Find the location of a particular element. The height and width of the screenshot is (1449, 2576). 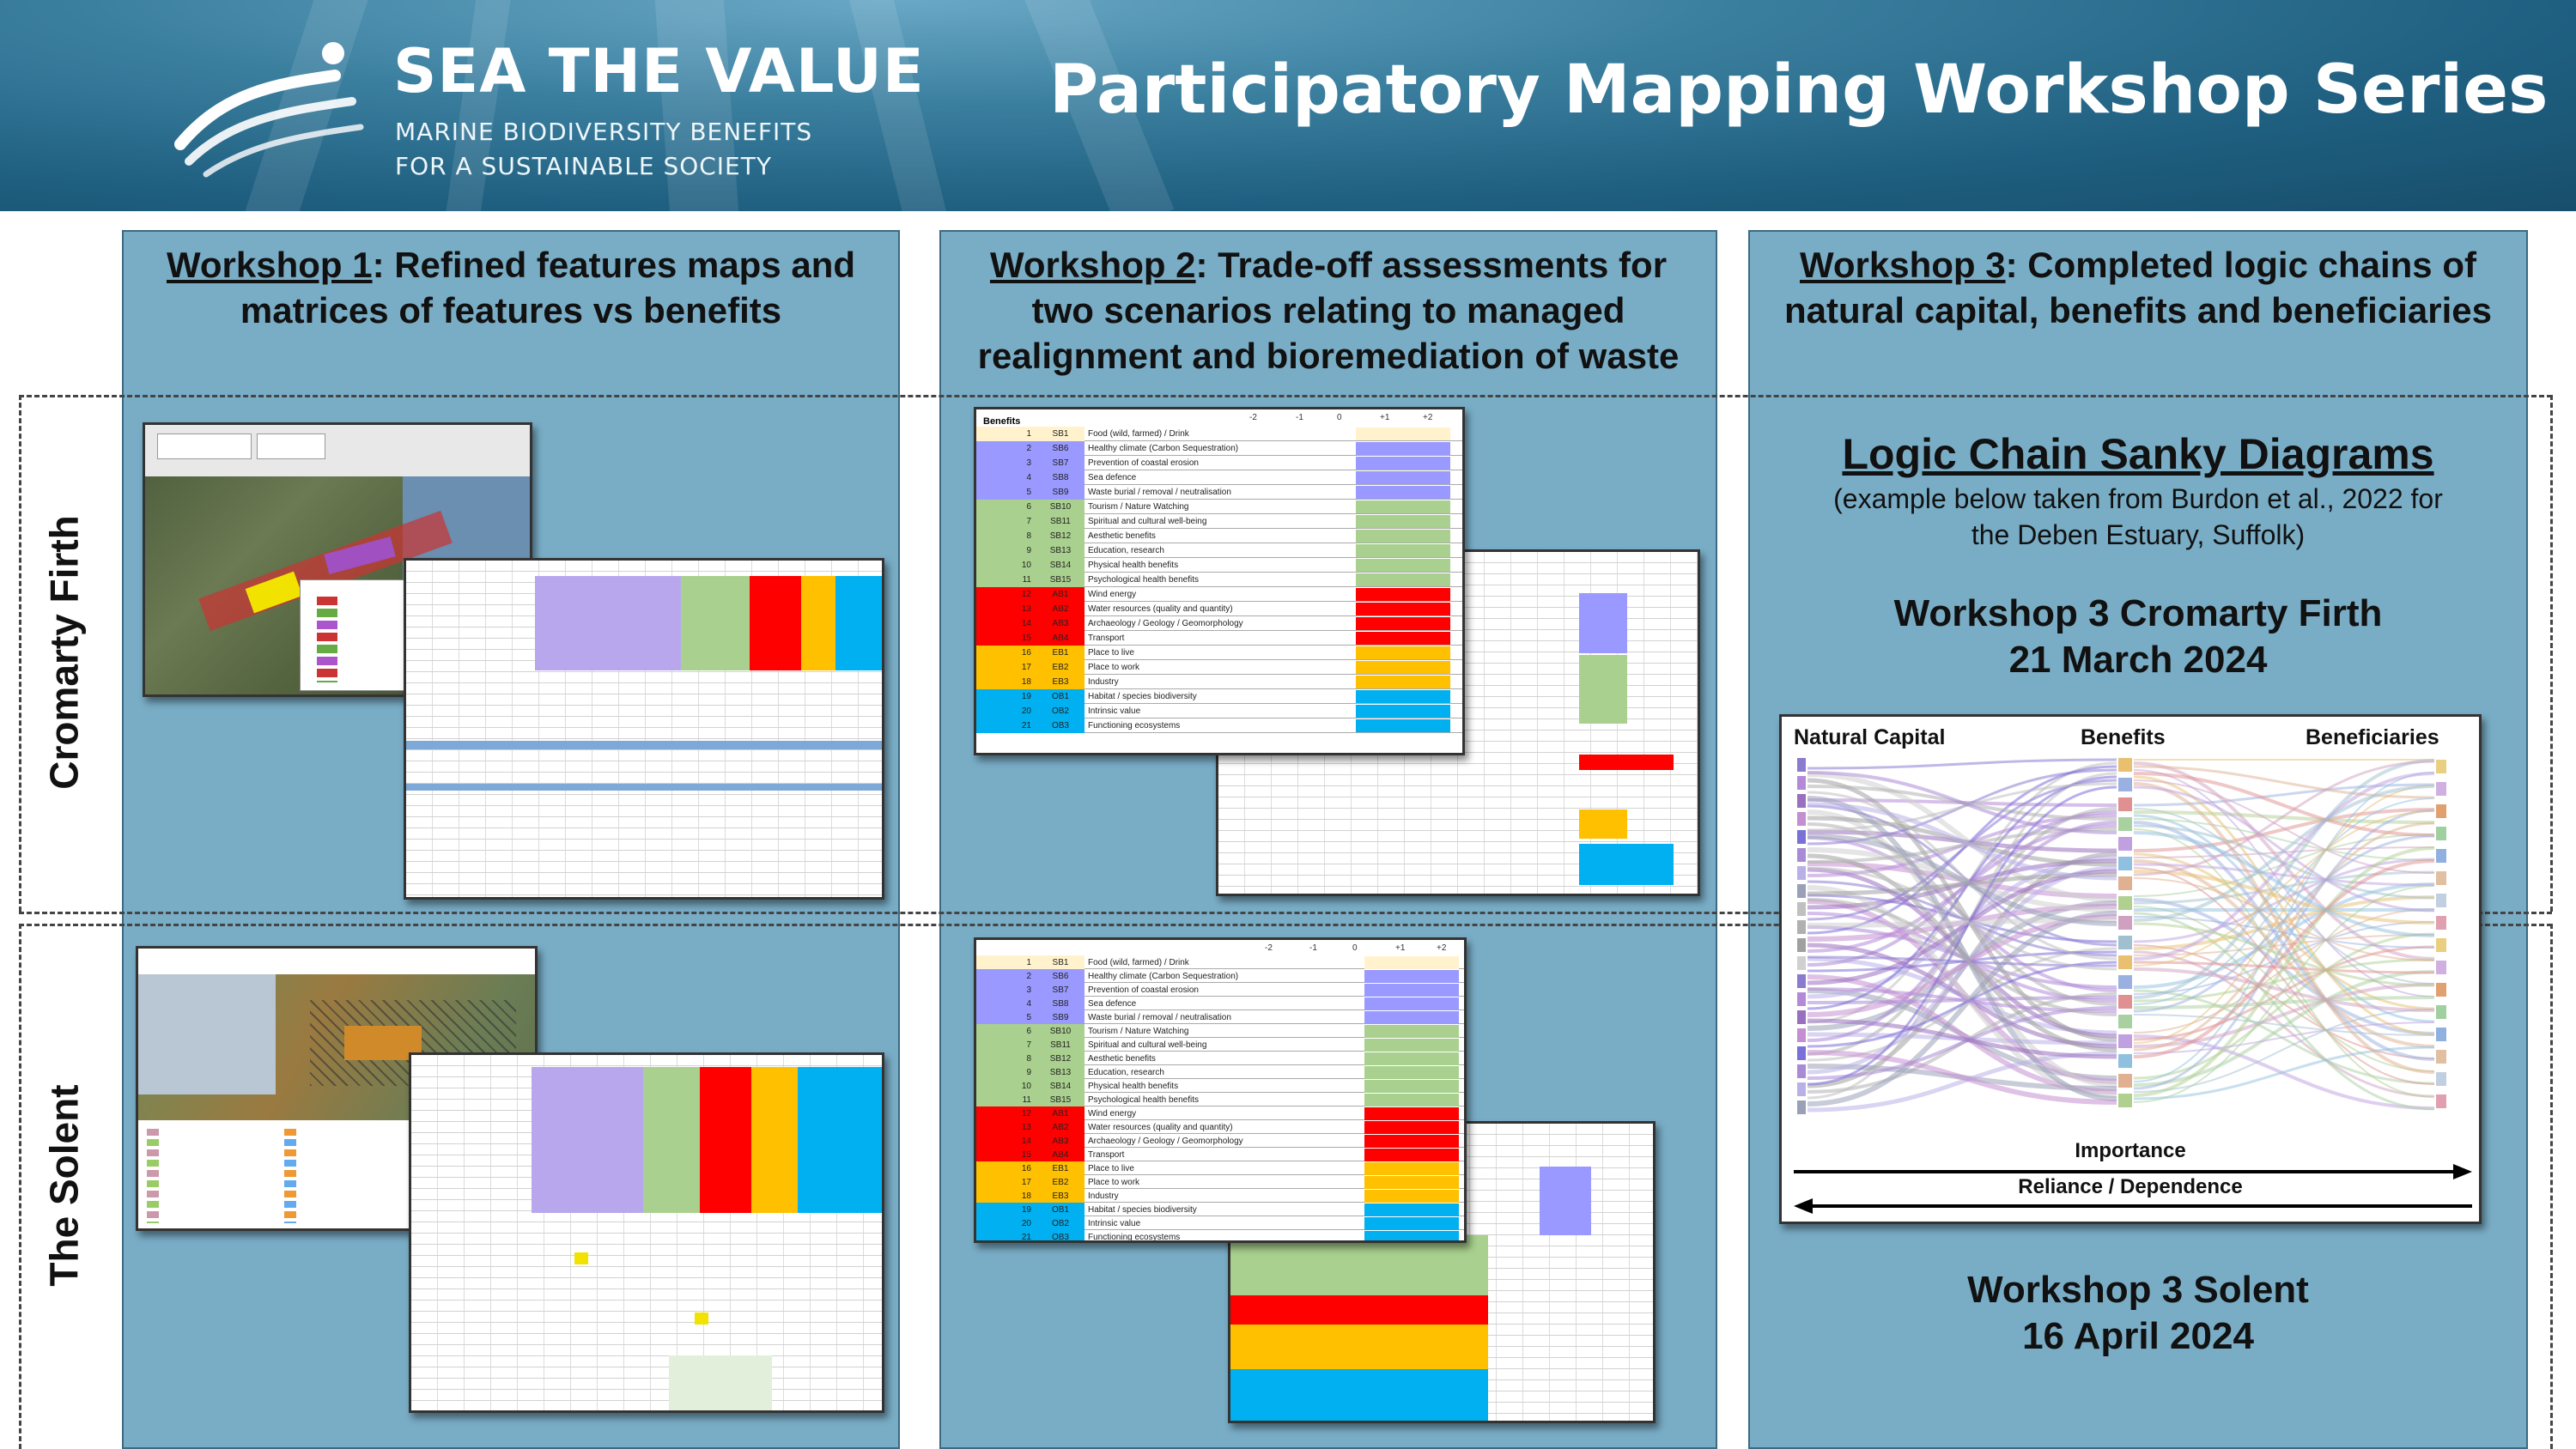

matrix-row-benefit: Transport is located at coordinates (1107, 638).